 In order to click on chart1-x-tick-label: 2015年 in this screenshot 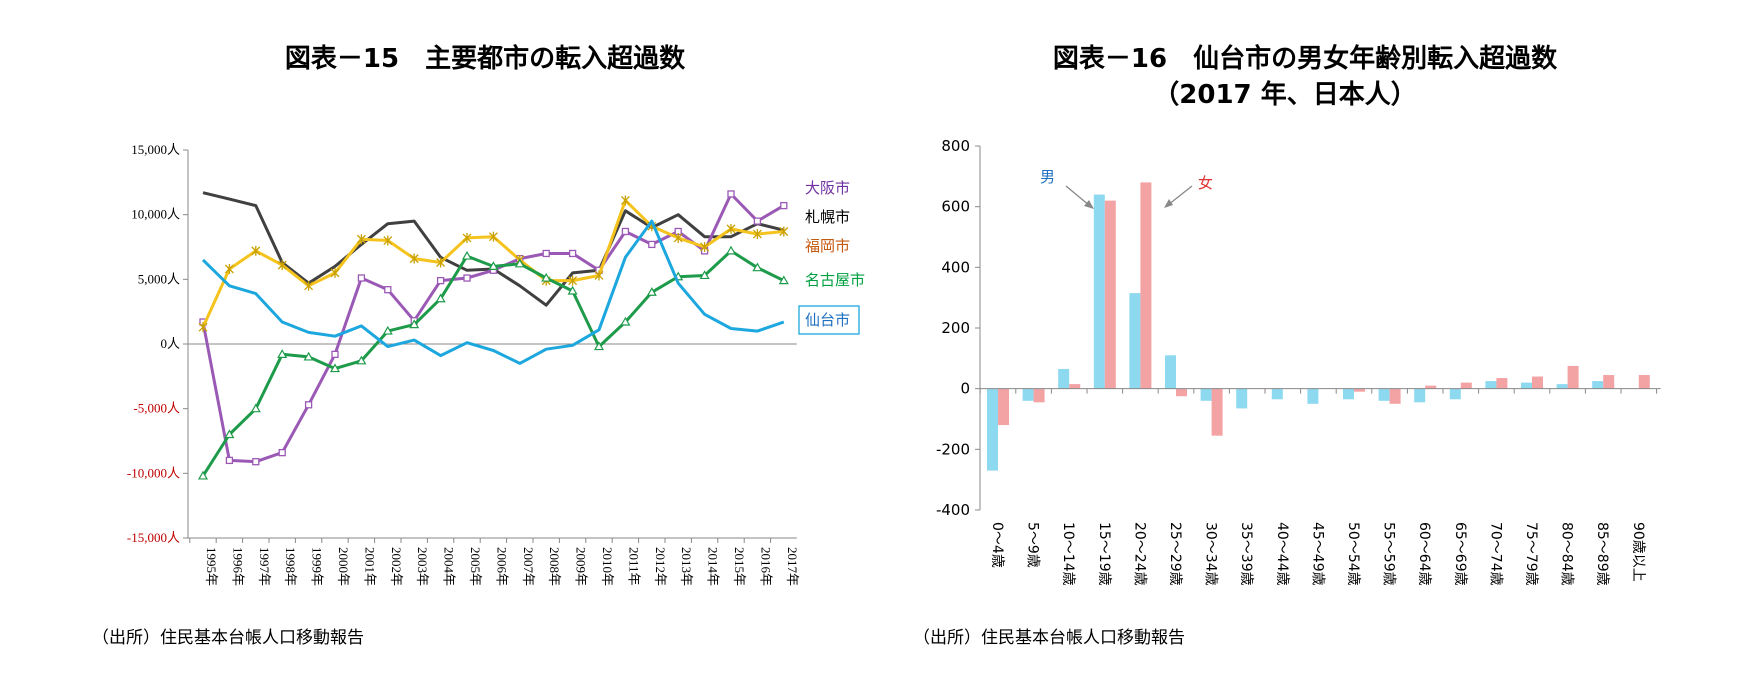, I will do `click(739, 566)`.